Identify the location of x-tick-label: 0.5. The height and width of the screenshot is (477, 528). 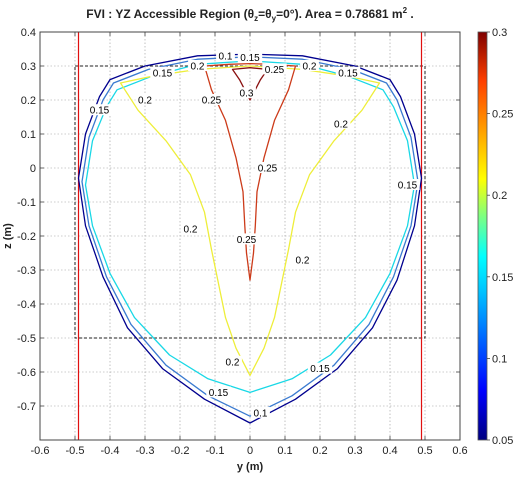
(424, 451).